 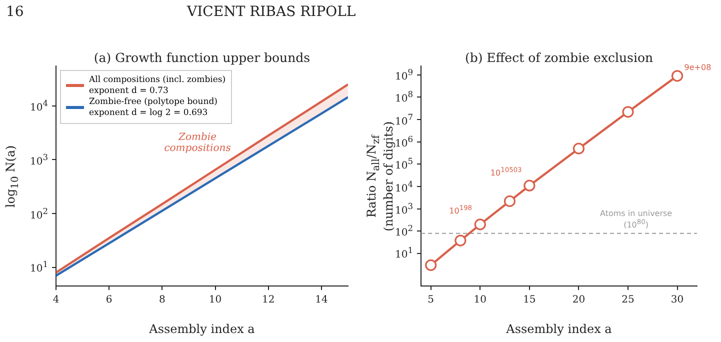 I want to click on x-tick-label: 14, so click(x=321, y=300).